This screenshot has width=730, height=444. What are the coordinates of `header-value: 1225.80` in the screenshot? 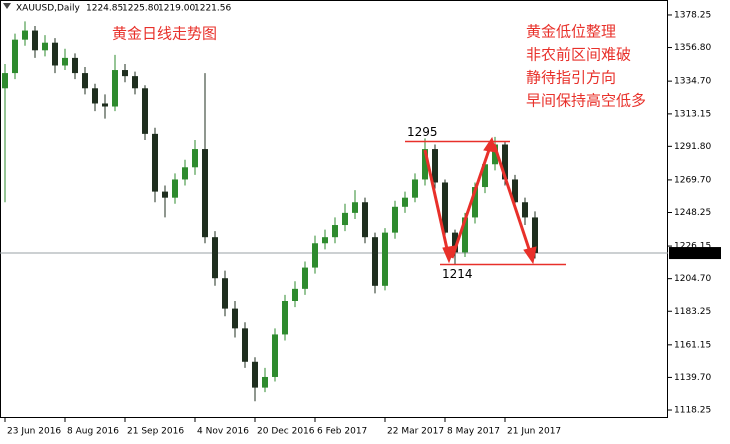 It's located at (140, 9).